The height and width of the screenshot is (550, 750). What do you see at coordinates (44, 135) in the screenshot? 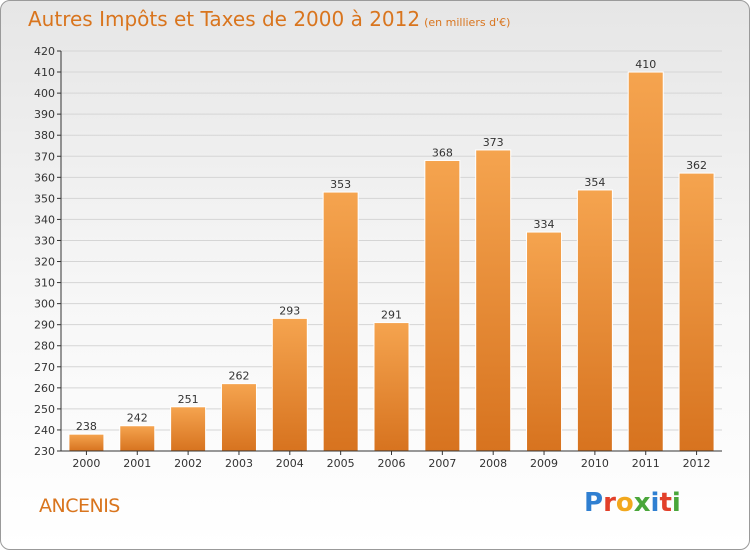
I see `y-tick-label: 380` at bounding box center [44, 135].